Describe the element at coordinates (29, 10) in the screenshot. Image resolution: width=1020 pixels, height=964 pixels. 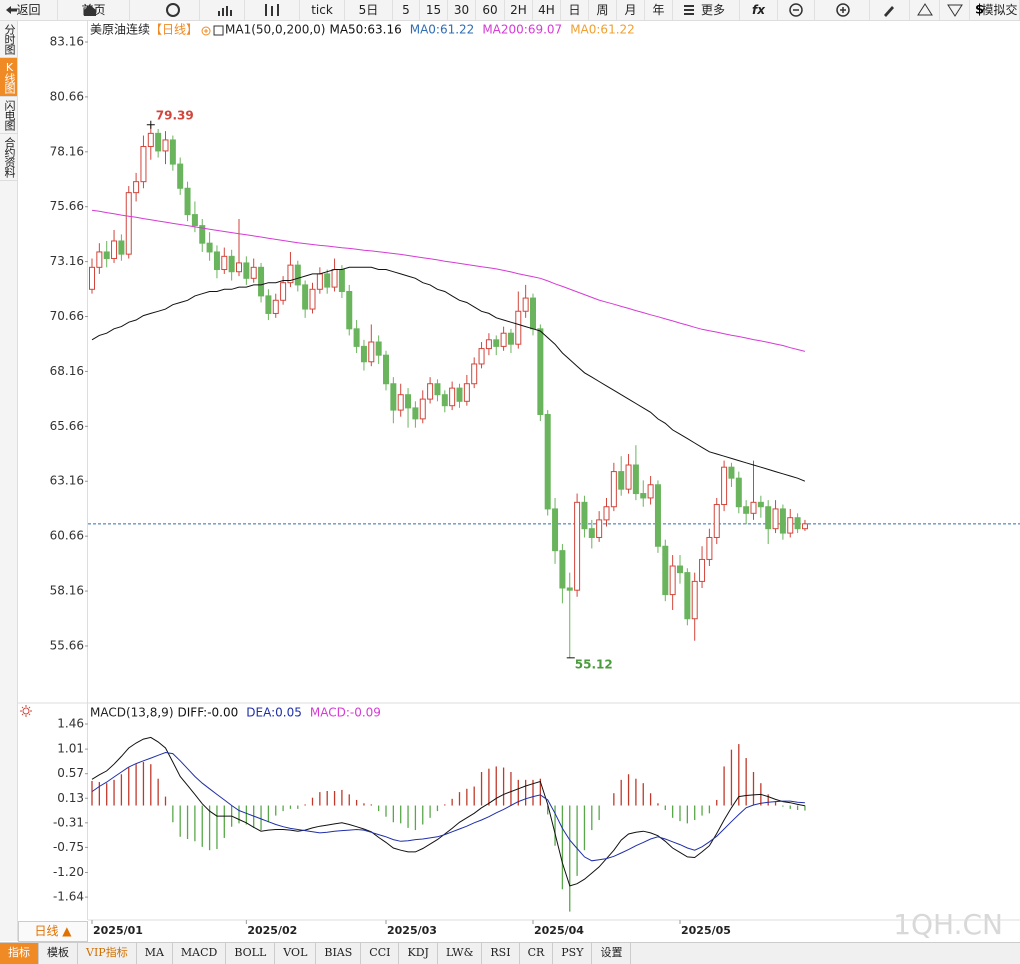
I see `toolbar-button: 返回` at that location.